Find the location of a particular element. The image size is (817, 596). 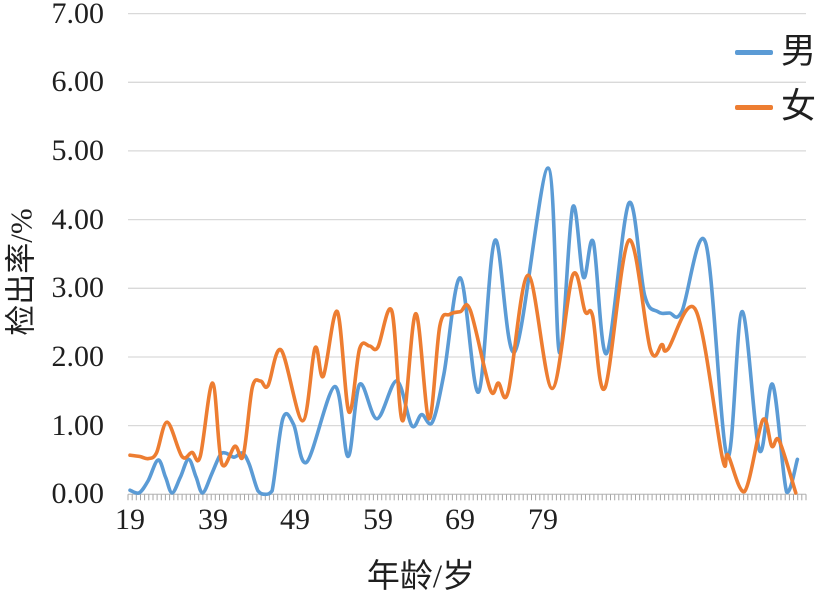

legend-item-male: 男 is located at coordinates (776, 52).